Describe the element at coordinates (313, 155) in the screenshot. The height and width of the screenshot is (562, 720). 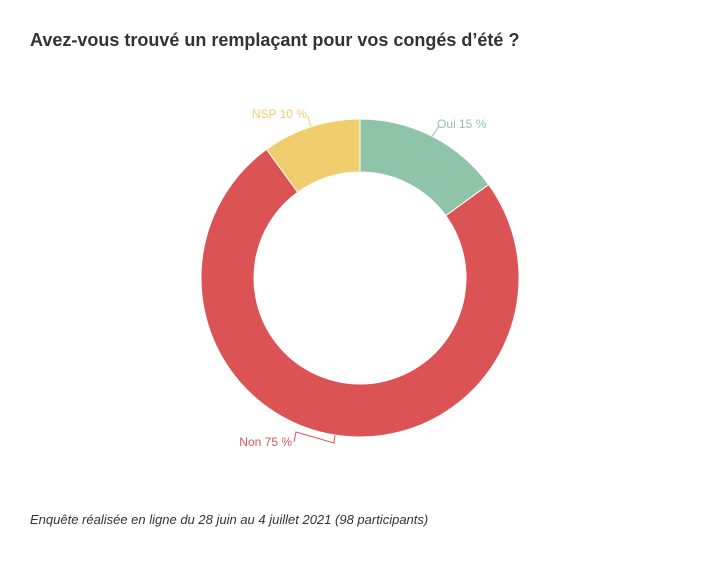
I see `slice-nsp` at that location.